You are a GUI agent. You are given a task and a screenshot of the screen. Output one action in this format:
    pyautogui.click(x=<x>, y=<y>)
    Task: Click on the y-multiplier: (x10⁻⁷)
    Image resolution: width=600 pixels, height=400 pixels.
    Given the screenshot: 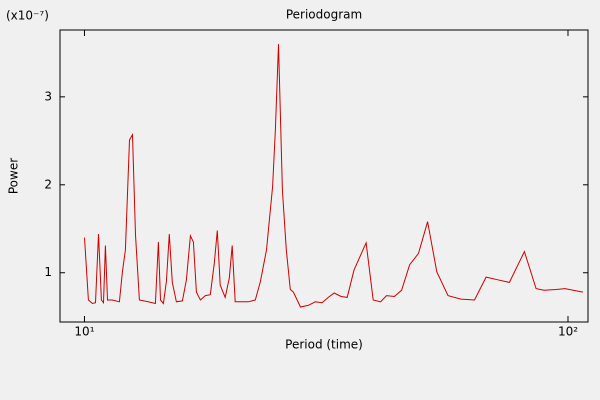 What is the action you would take?
    pyautogui.click(x=27, y=16)
    